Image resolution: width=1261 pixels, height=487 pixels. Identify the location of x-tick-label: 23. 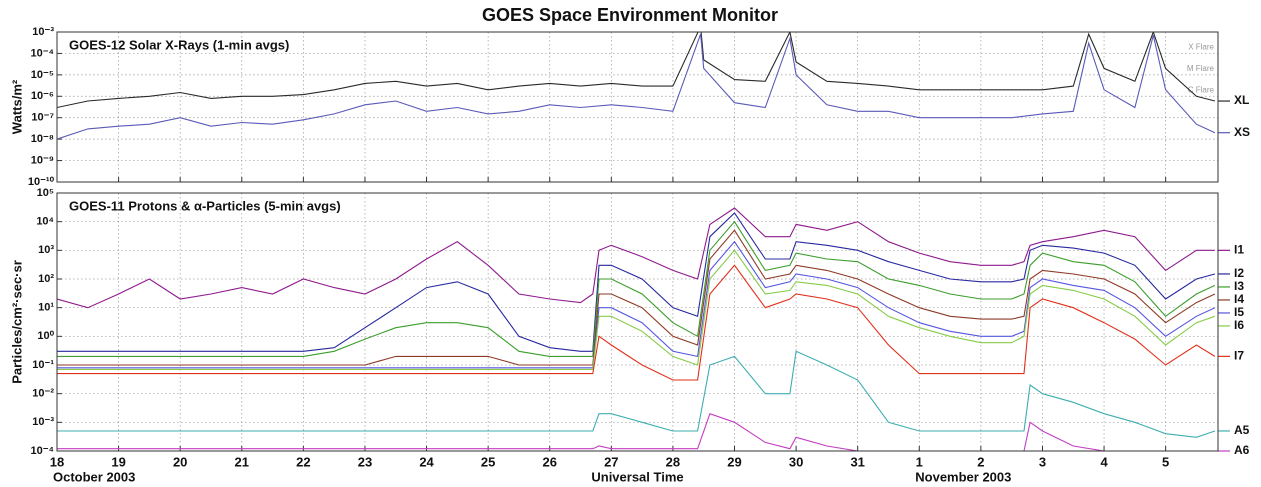
(365, 461).